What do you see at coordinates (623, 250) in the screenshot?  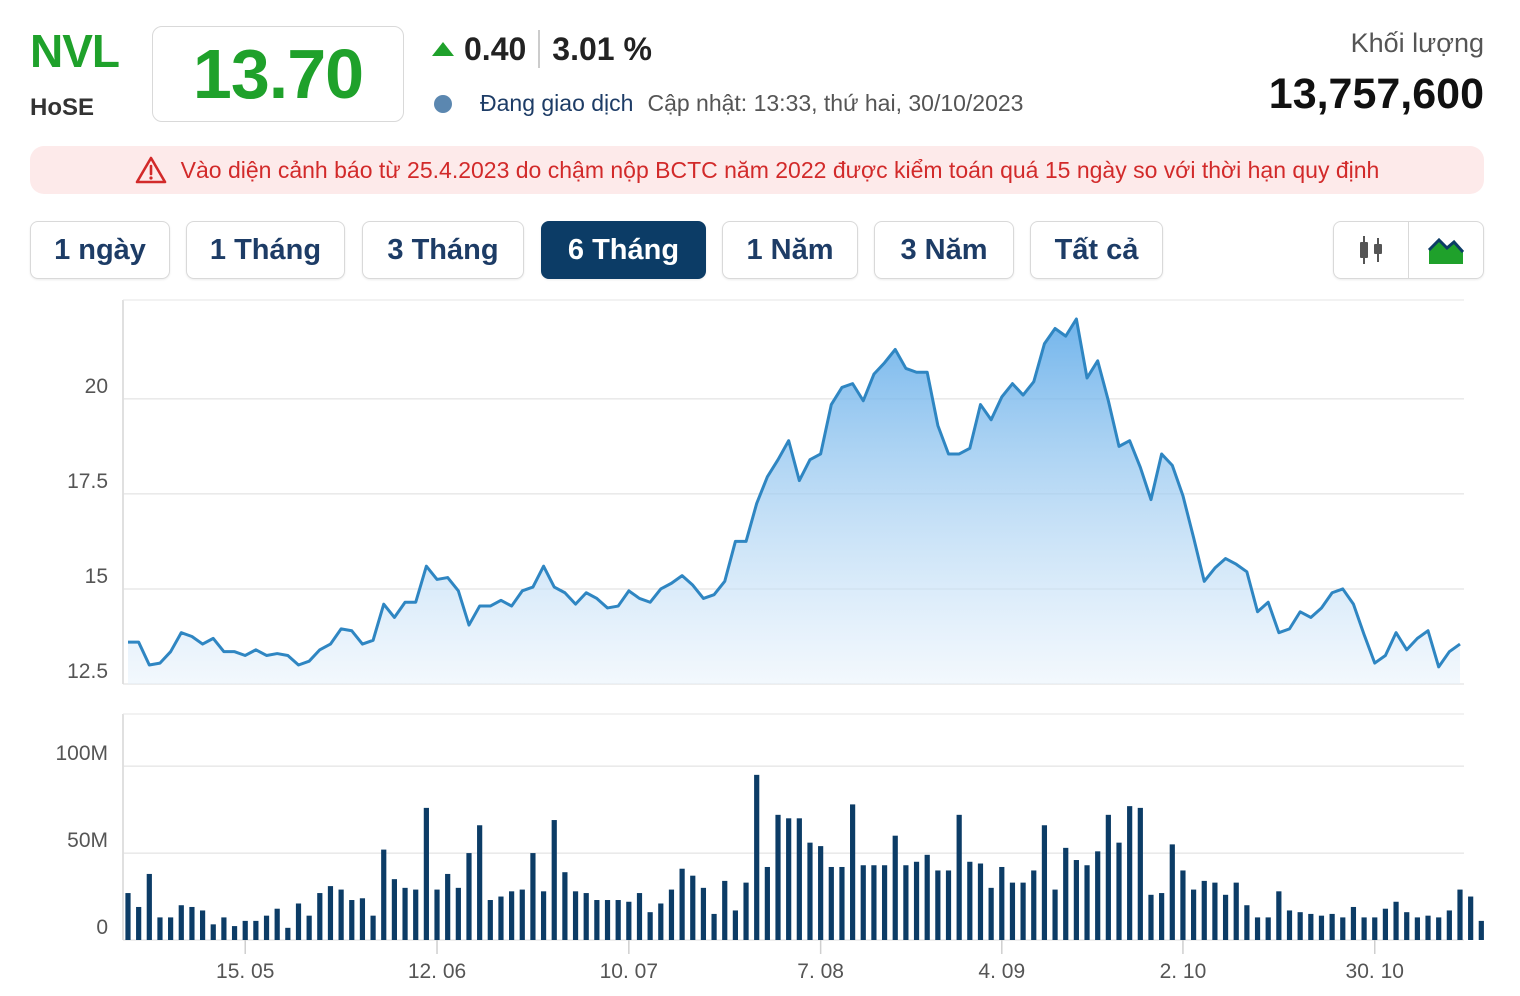 I see `tab-6-months: 6 Tháng` at bounding box center [623, 250].